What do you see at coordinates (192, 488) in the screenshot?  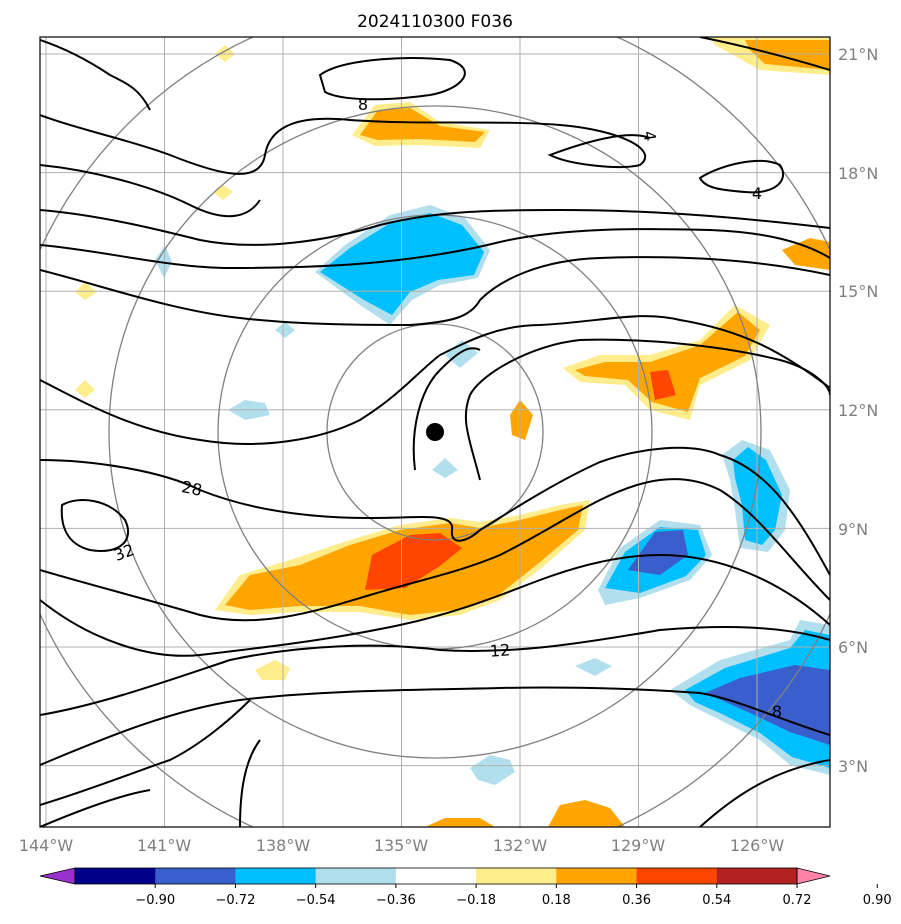 I see `contour-label-28: 28` at bounding box center [192, 488].